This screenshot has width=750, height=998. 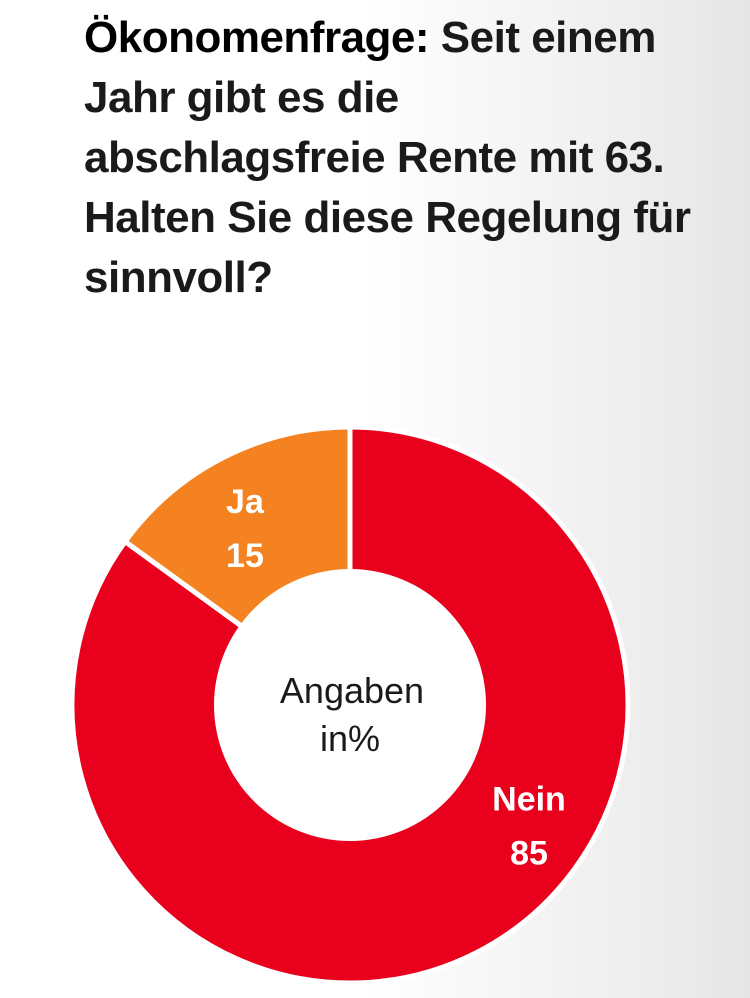 What do you see at coordinates (529, 800) in the screenshot?
I see `slice-label-nein: Nein` at bounding box center [529, 800].